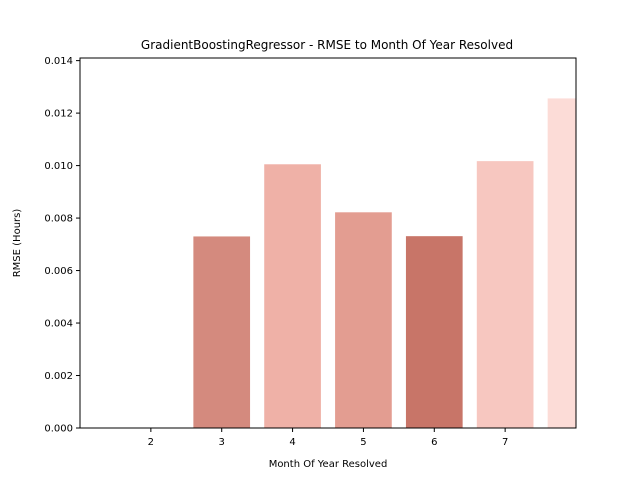 This screenshot has width=640, height=480. I want to click on y-axis-label: RMSE (Hours), so click(17, 243).